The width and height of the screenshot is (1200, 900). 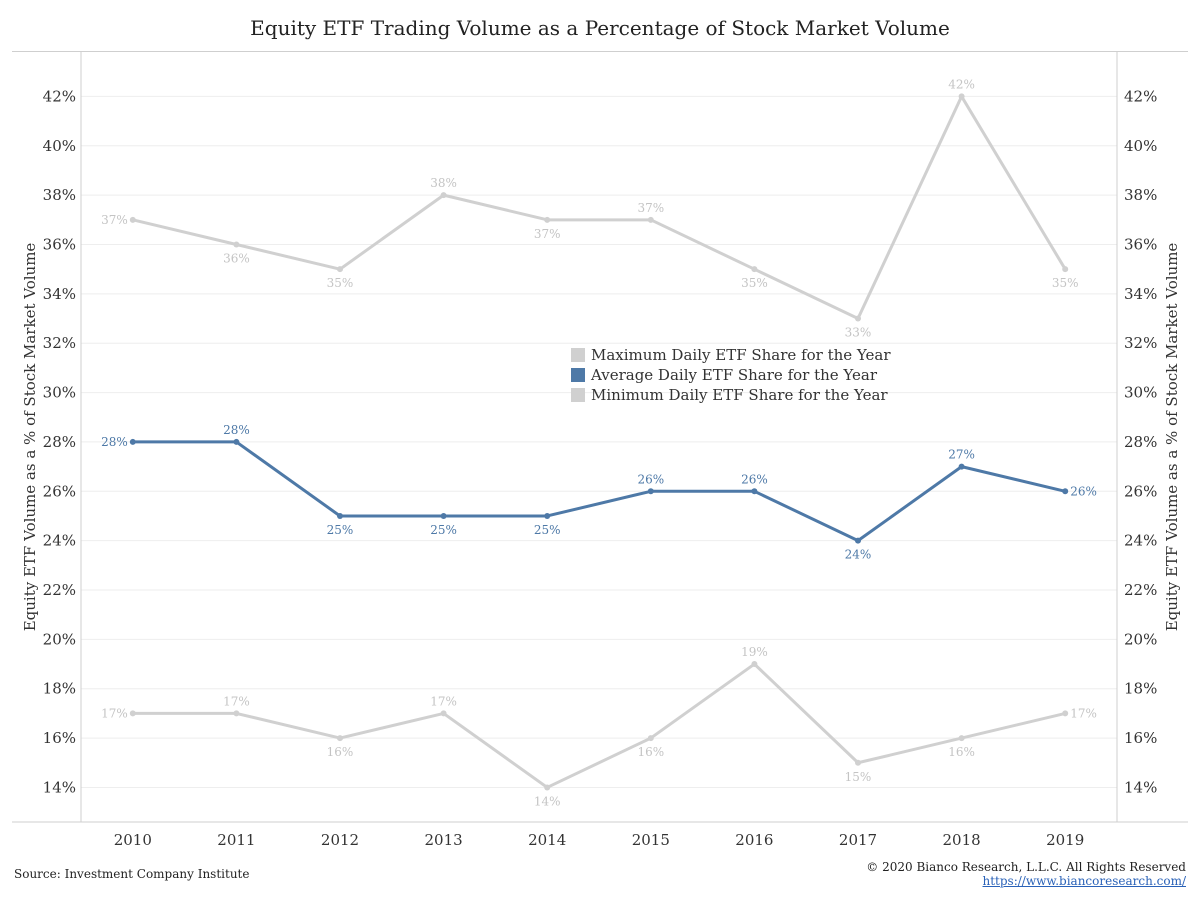 What do you see at coordinates (1140, 195) in the screenshot?
I see `y-tick-label-right: 38%` at bounding box center [1140, 195].